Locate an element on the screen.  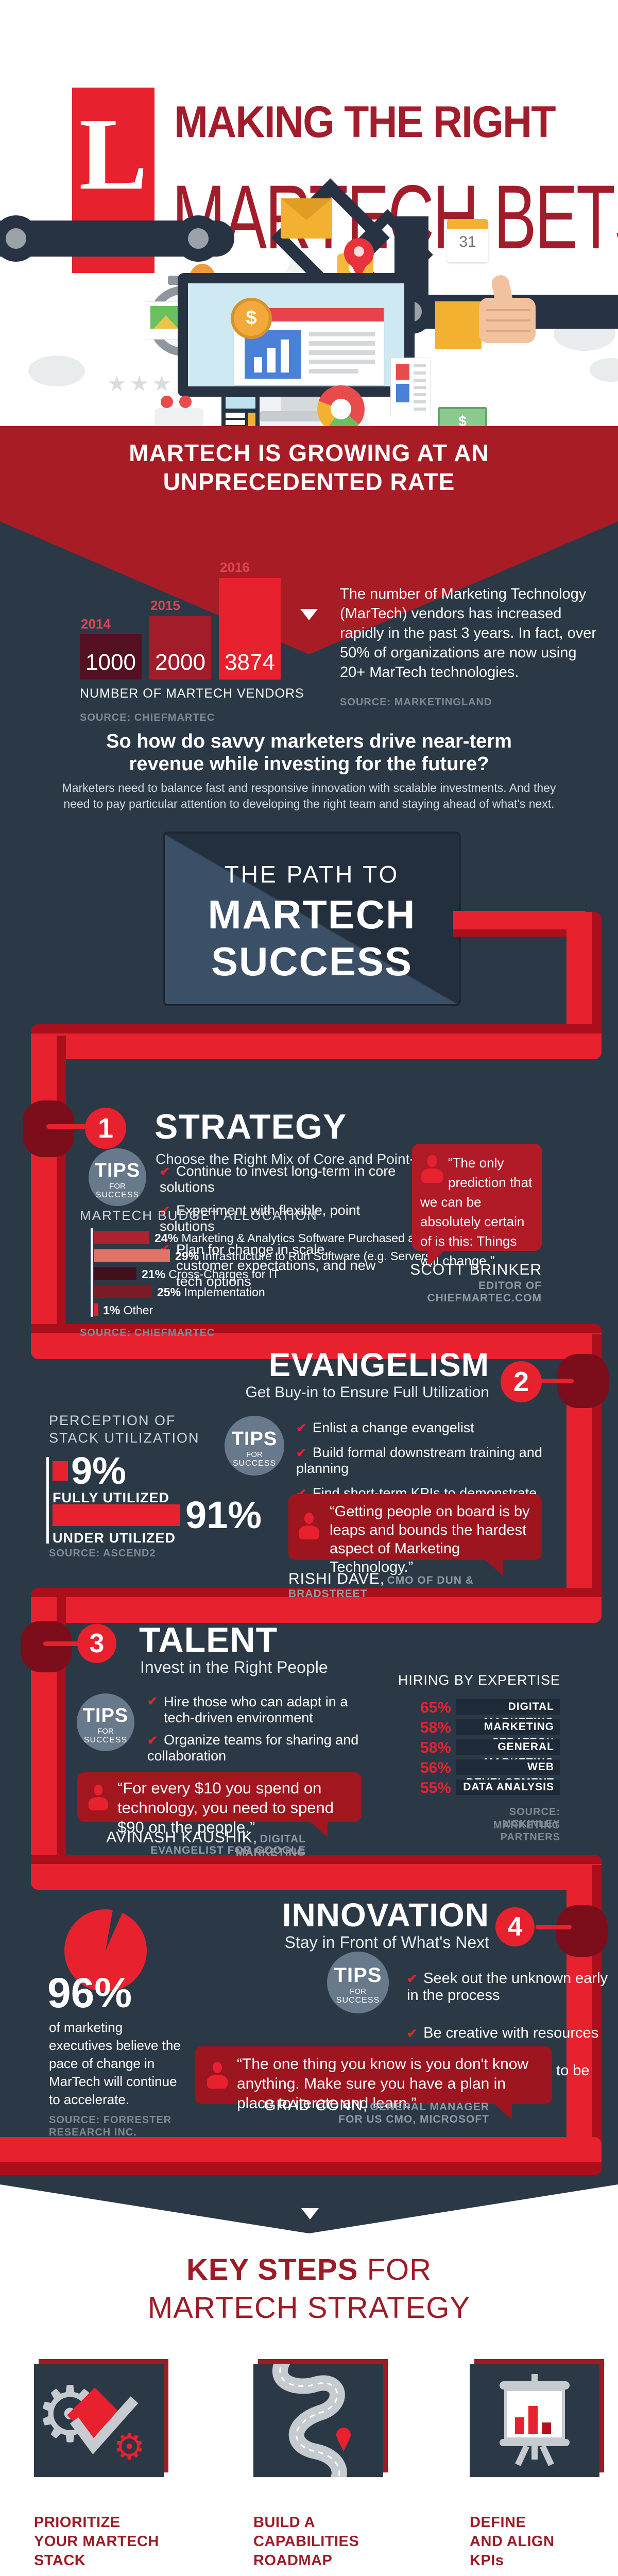
pace-source-1: SOURCE: FORRESTER is located at coordinates (110, 2120).